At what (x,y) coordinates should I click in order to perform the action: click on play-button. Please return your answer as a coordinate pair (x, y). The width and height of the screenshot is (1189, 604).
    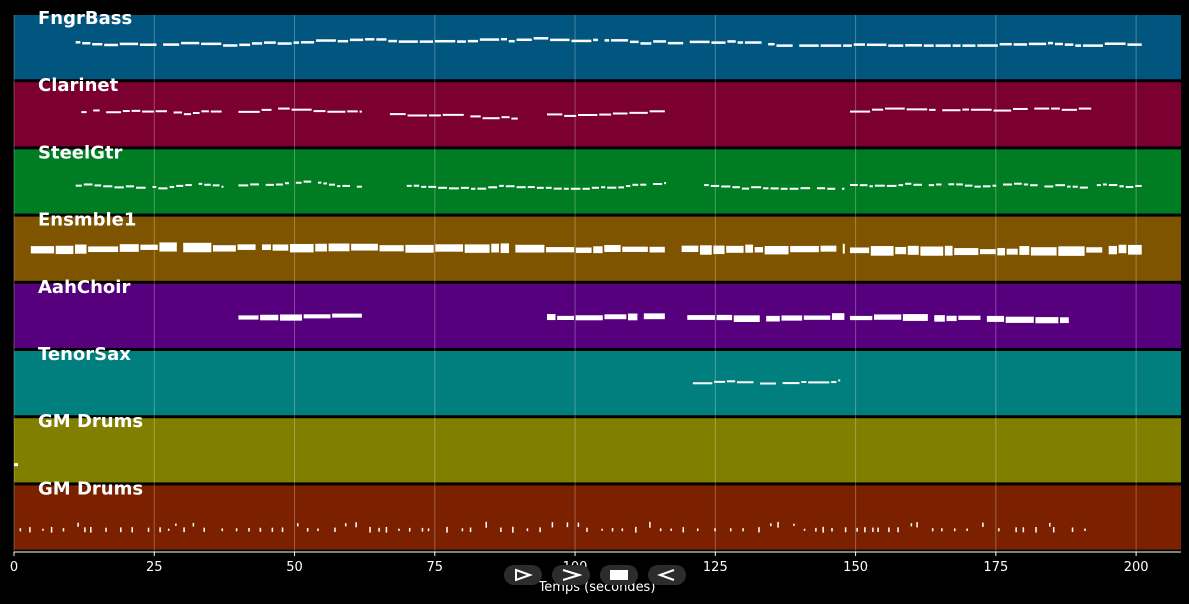
    Looking at the image, I should click on (523, 575).